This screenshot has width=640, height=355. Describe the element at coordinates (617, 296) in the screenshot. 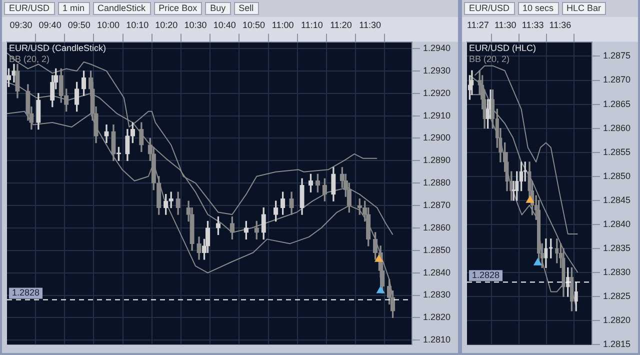

I see `y-tick-label: 1.2825` at that location.